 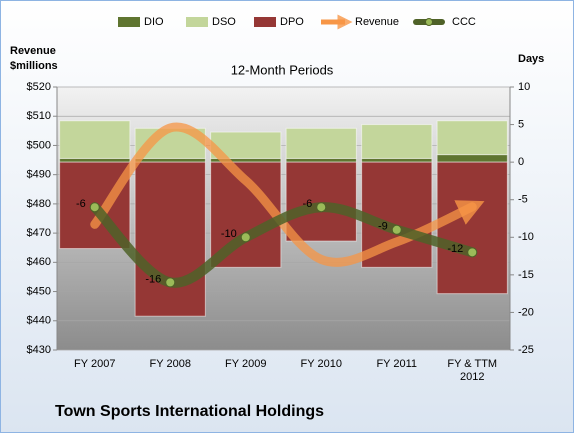 What do you see at coordinates (383, 227) in the screenshot?
I see `data-label: -9` at bounding box center [383, 227].